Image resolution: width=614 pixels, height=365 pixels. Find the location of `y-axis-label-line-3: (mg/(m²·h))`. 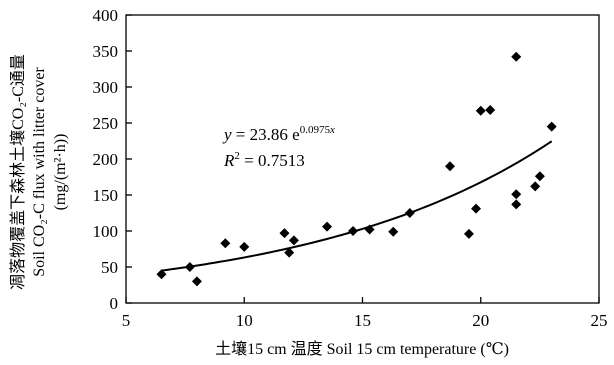

y-axis-label-line-3: (mg/(m²·h)) is located at coordinates (60, 172).